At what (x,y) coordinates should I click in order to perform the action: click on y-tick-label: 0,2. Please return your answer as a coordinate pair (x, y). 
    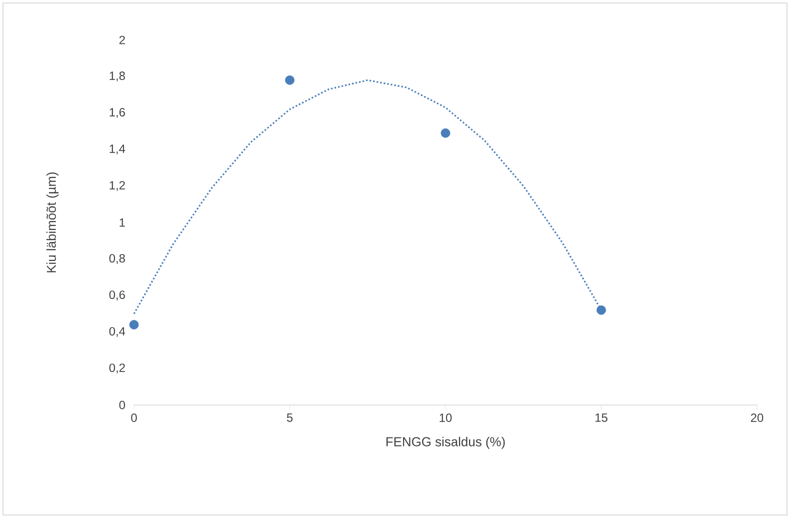
    Looking at the image, I should click on (117, 369).